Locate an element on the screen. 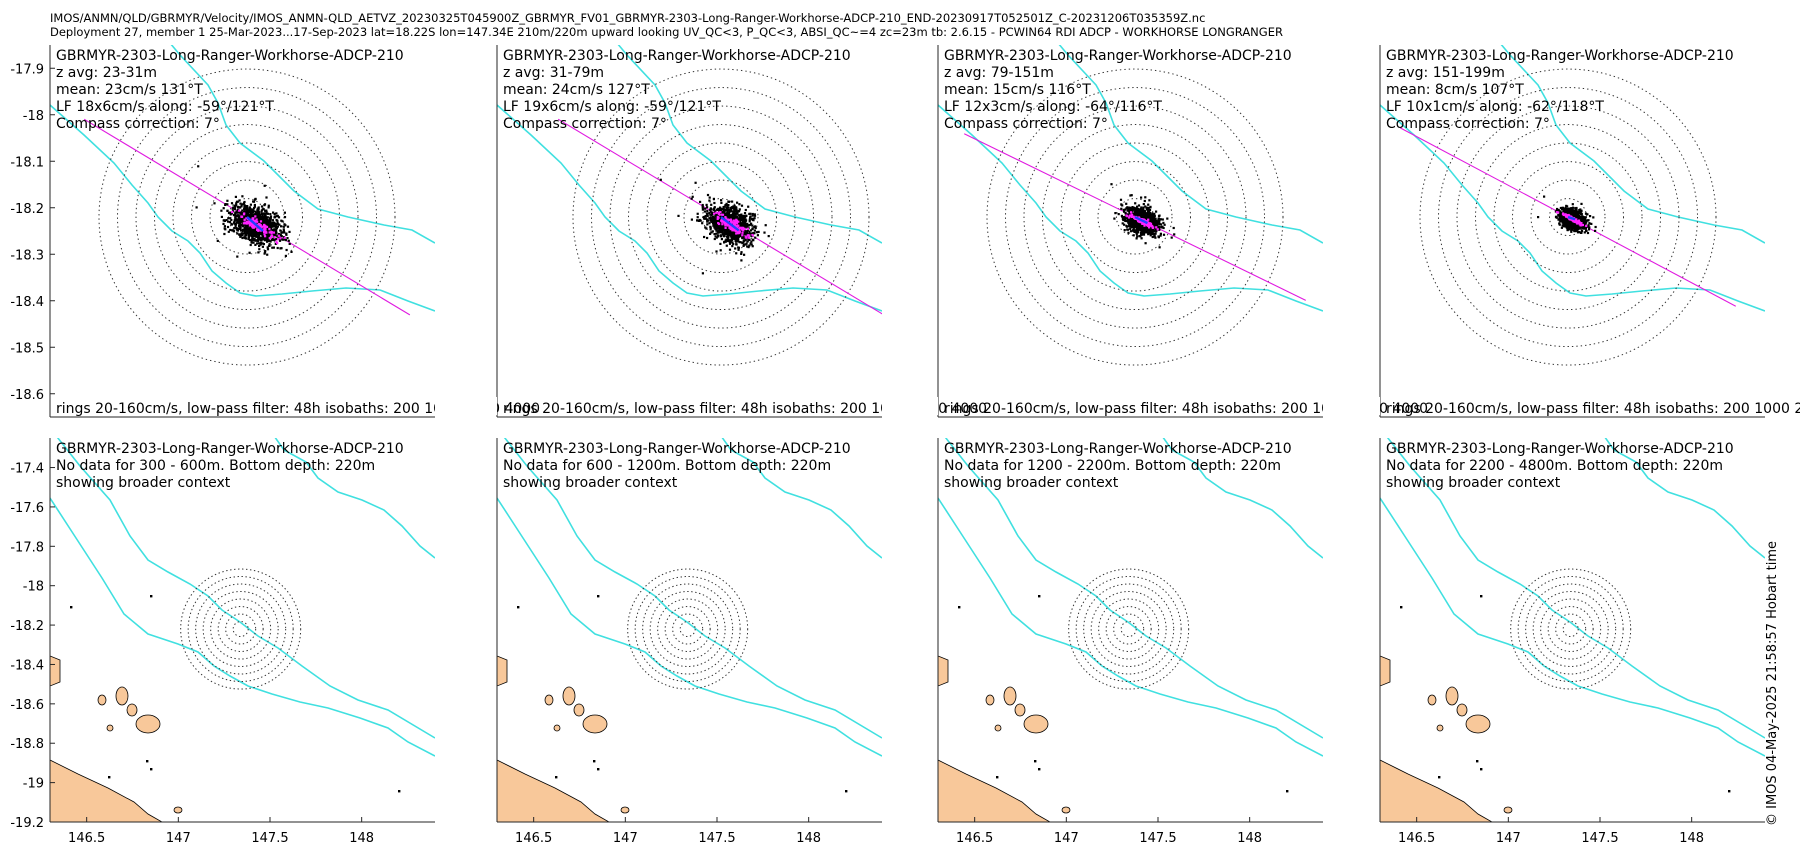 Image resolution: width=1800 pixels, height=850 pixels. ring-80cm-s is located at coordinates (1135, 217).